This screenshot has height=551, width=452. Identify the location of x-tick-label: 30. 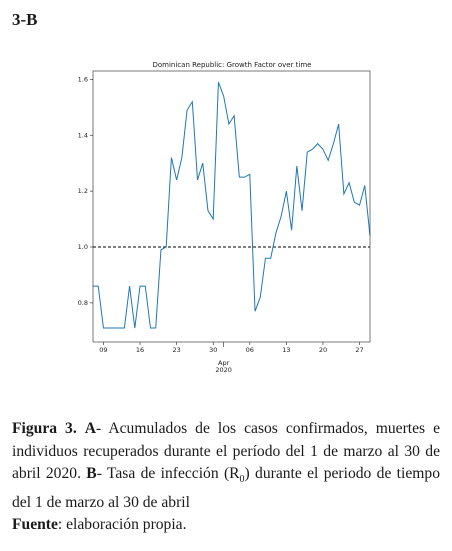
(213, 350).